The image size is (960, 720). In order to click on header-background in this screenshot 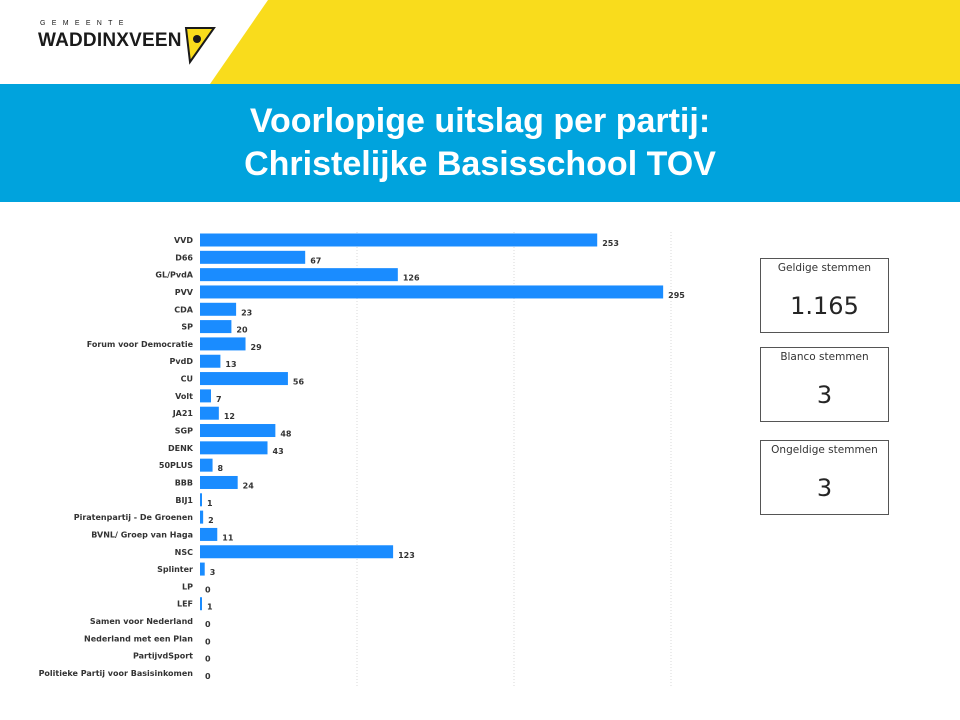, I will do `click(480, 42)`.